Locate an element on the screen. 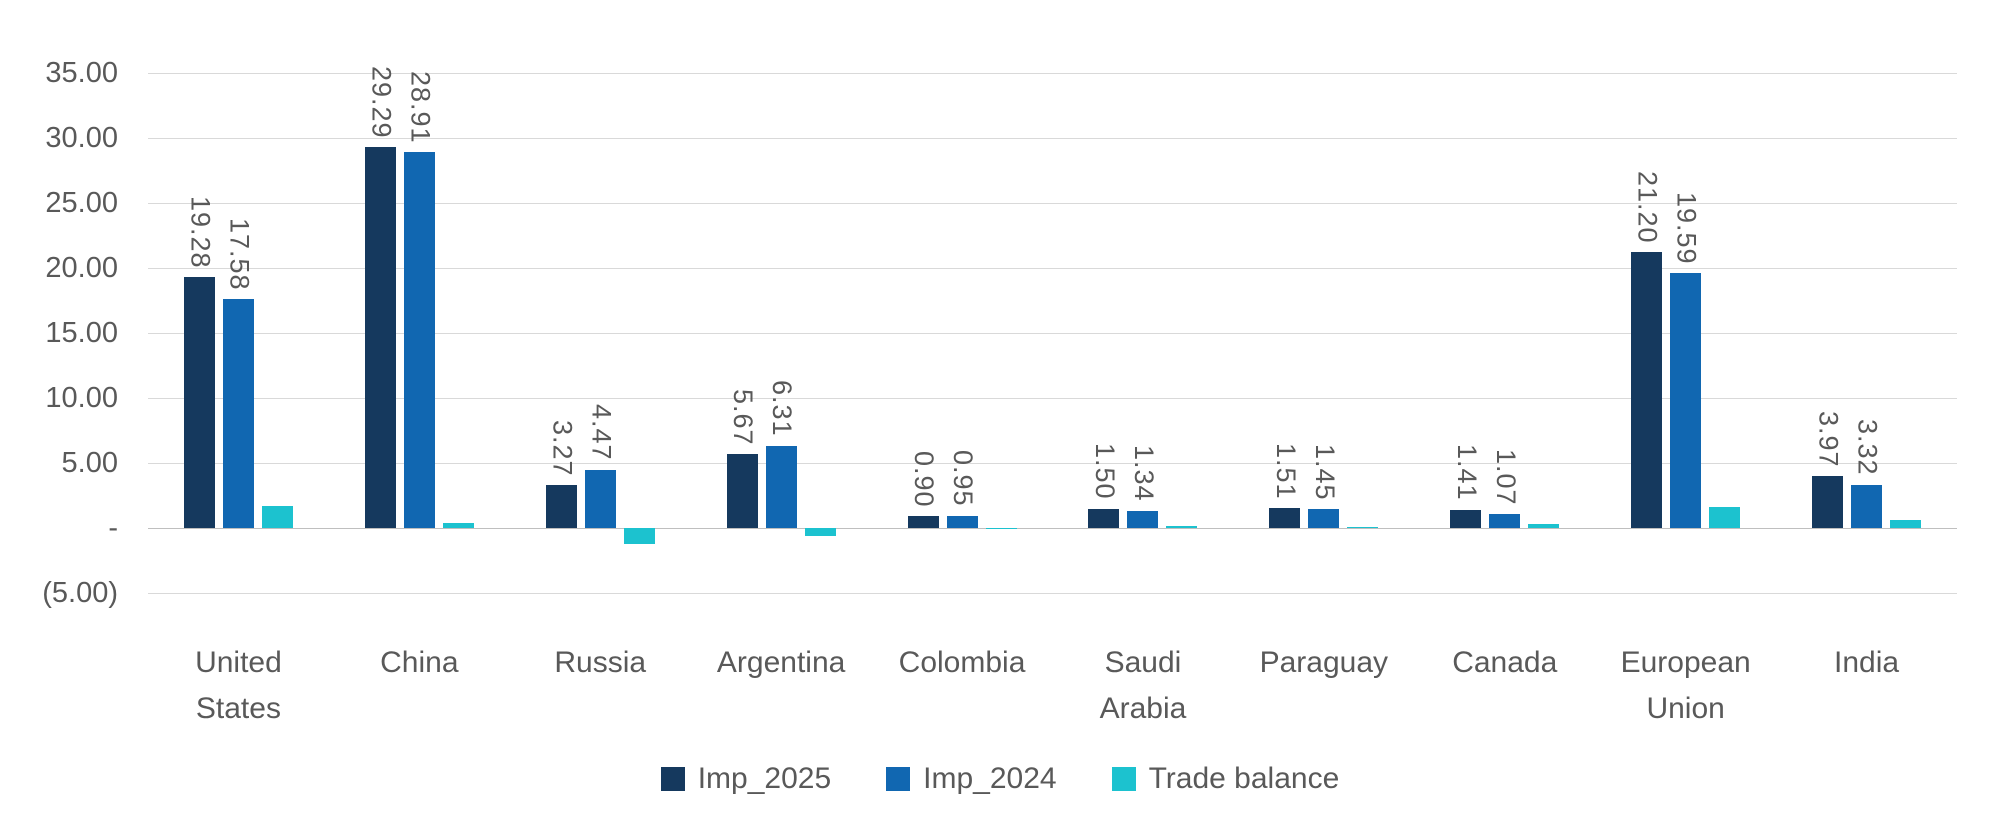 This screenshot has height=828, width=2000. x-axis-tick-label-line: Colombia is located at coordinates (962, 662).